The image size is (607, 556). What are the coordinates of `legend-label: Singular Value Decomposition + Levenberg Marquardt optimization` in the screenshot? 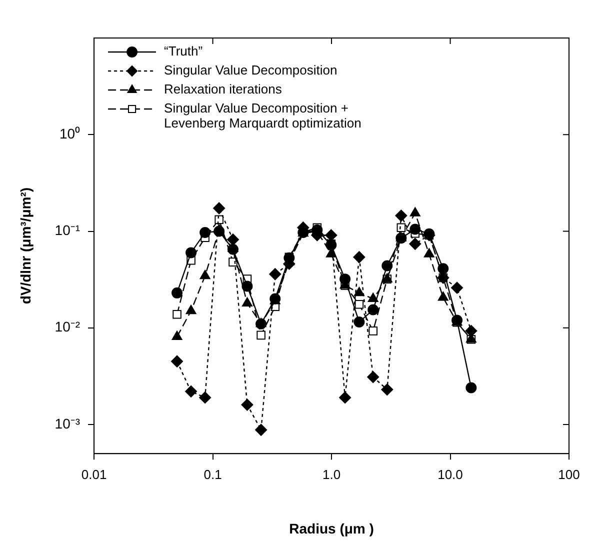 It's located at (263, 115).